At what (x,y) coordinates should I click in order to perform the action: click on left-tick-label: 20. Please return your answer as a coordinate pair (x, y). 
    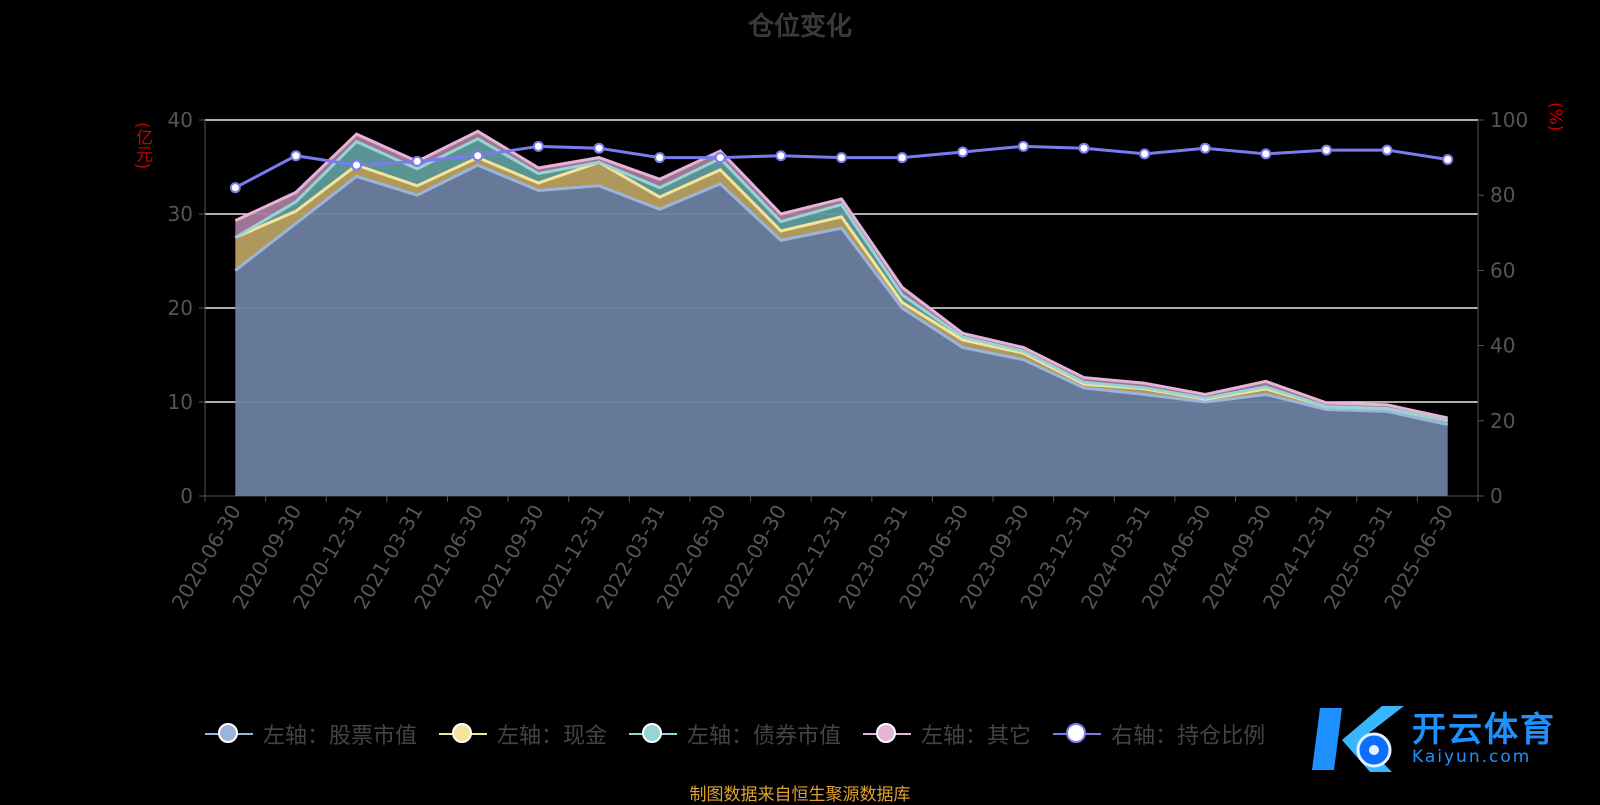
    Looking at the image, I should click on (180, 308).